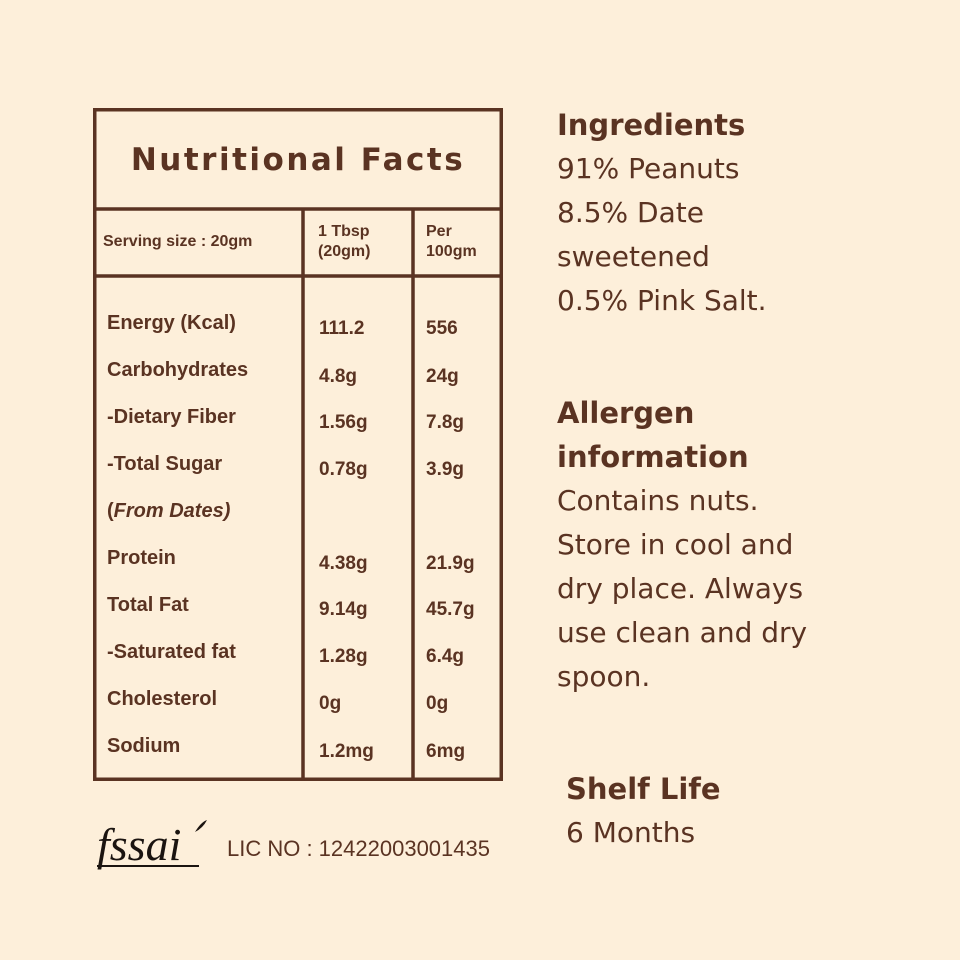  Describe the element at coordinates (648, 168) in the screenshot. I see `ingredient-line: 91% Peanuts` at that location.